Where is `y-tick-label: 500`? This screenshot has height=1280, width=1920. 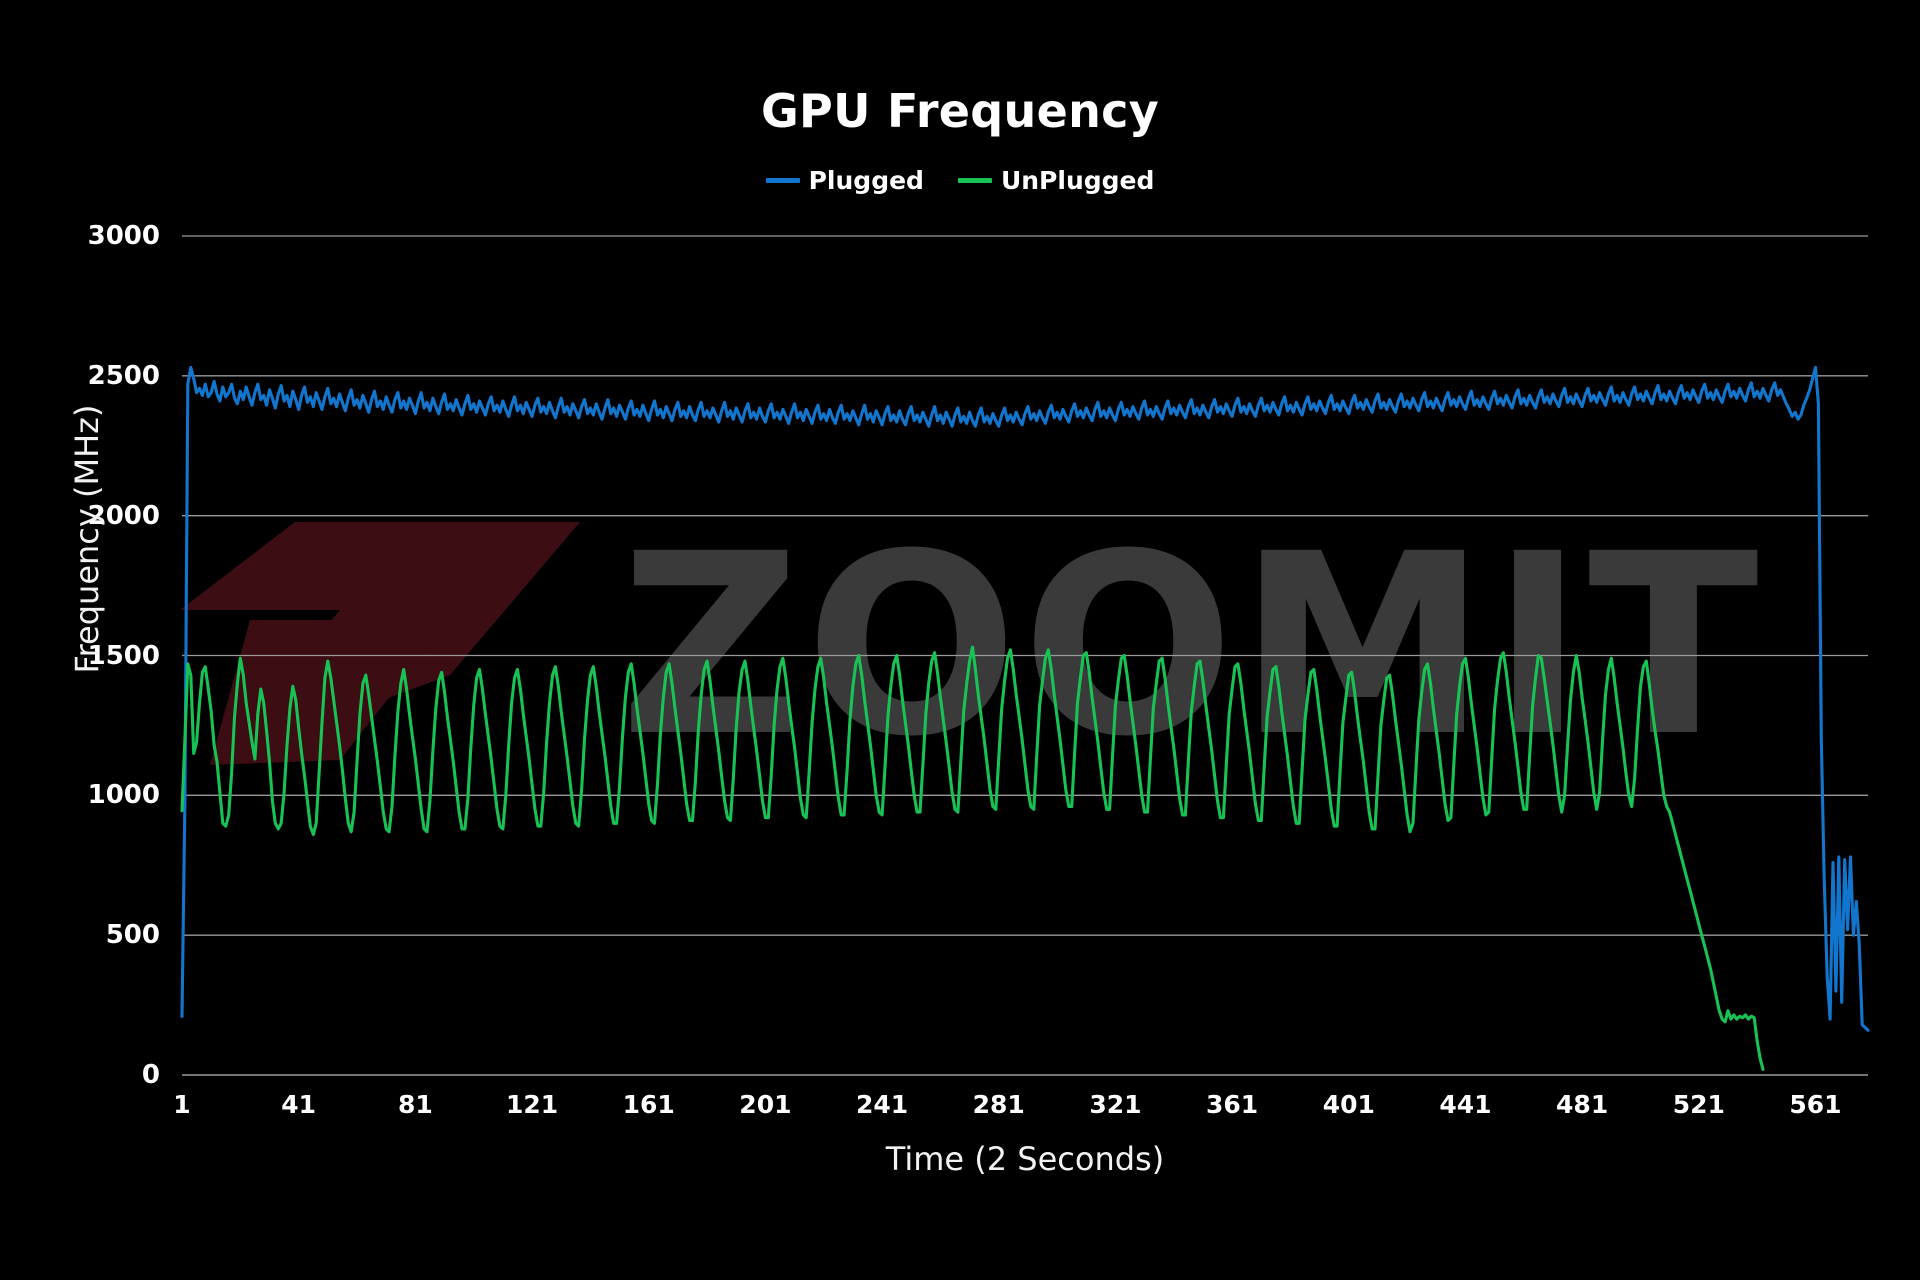
y-tick-label: 500 is located at coordinates (132, 935).